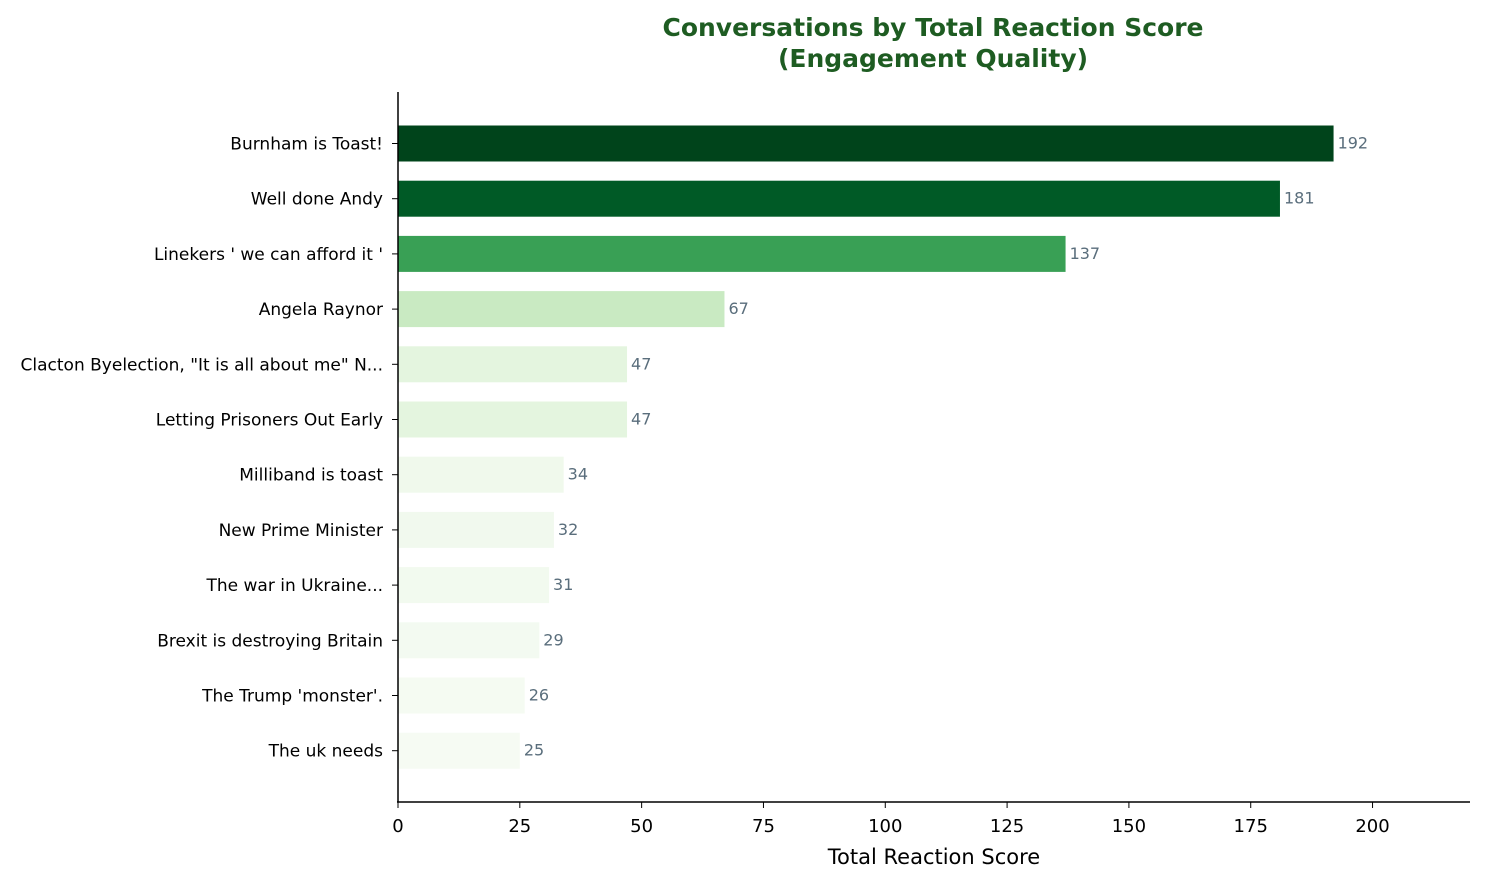 This screenshot has height=885, width=1485. What do you see at coordinates (763, 826) in the screenshot?
I see `x-tick-label: 75` at bounding box center [763, 826].